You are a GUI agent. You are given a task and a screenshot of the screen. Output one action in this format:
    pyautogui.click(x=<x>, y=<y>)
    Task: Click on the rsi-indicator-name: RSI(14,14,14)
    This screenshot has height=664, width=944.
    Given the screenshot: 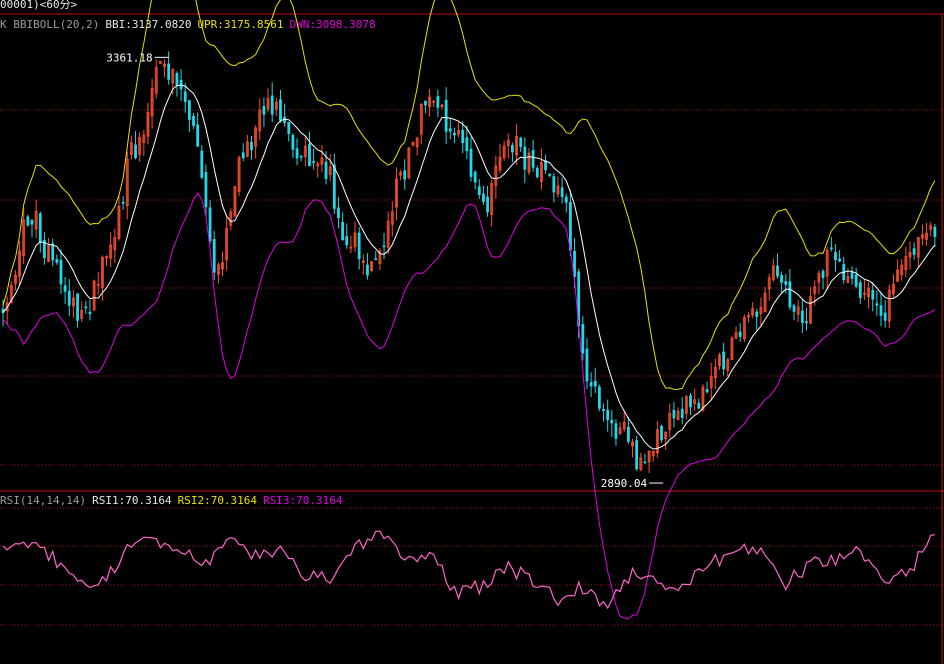 What is the action you would take?
    pyautogui.click(x=43, y=500)
    